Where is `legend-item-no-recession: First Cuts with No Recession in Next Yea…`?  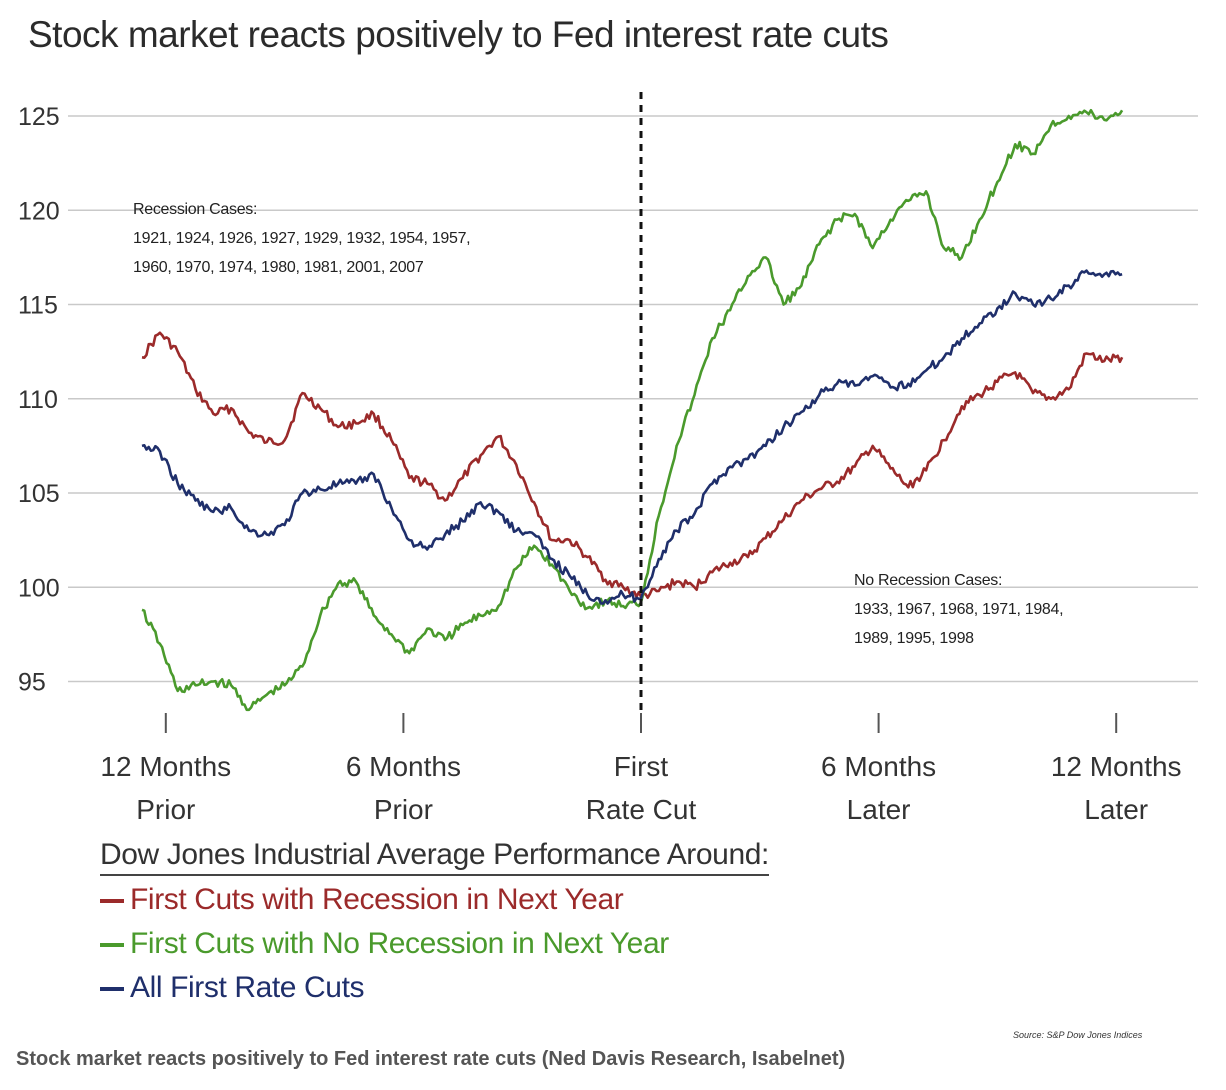
legend-item-no-recession: First Cuts with No Recession in Next Yea… is located at coordinates (434, 944).